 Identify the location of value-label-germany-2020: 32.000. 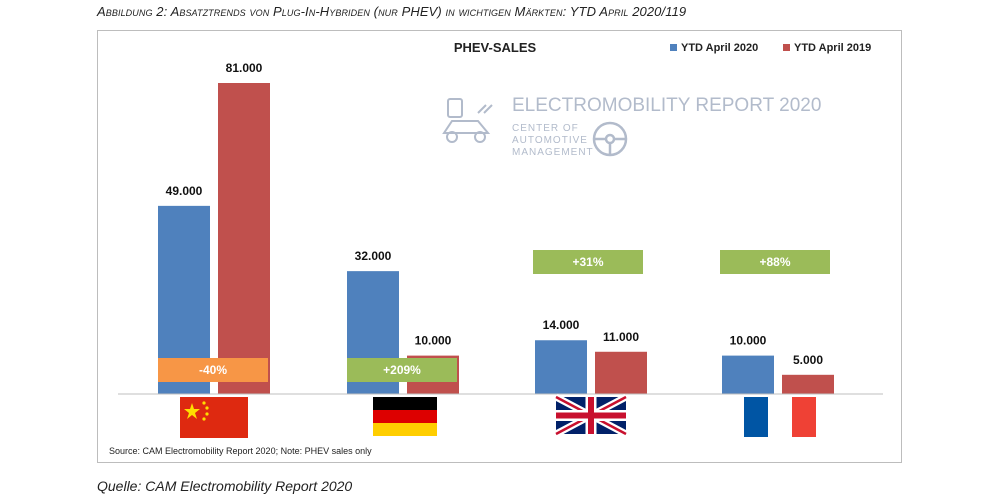
(373, 256).